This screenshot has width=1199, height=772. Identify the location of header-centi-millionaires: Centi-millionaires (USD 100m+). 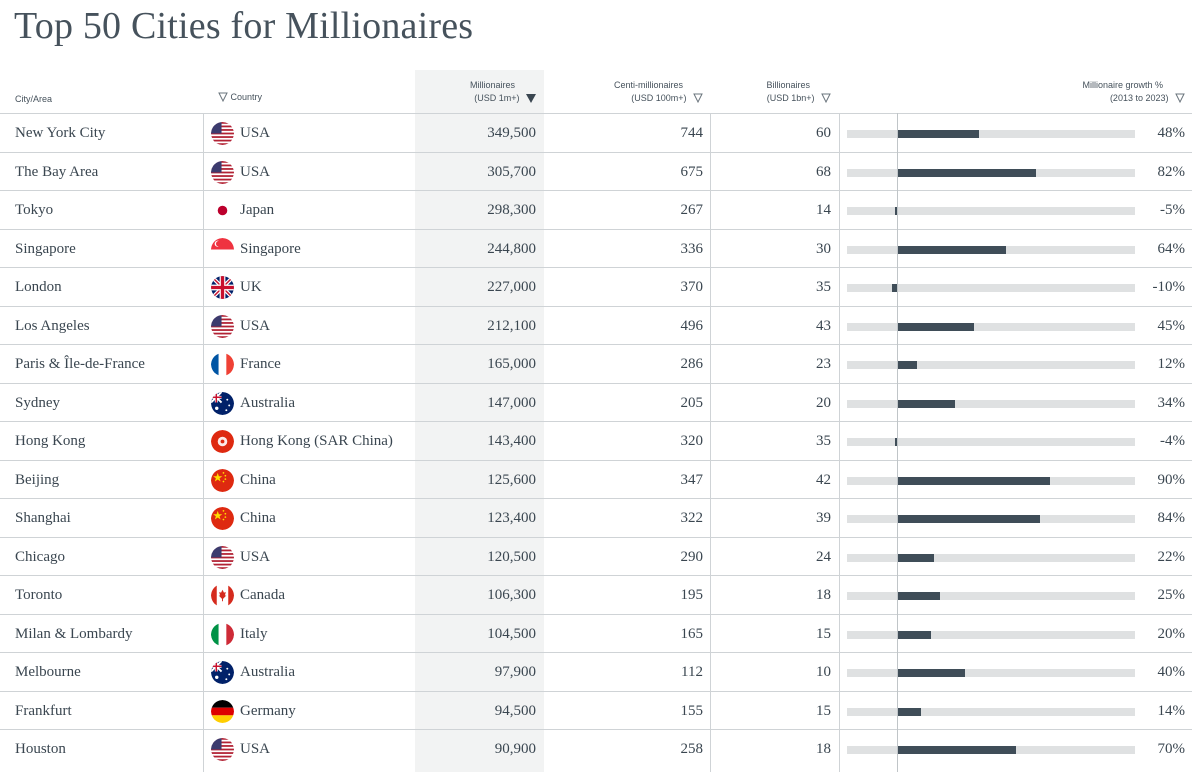
(623, 91).